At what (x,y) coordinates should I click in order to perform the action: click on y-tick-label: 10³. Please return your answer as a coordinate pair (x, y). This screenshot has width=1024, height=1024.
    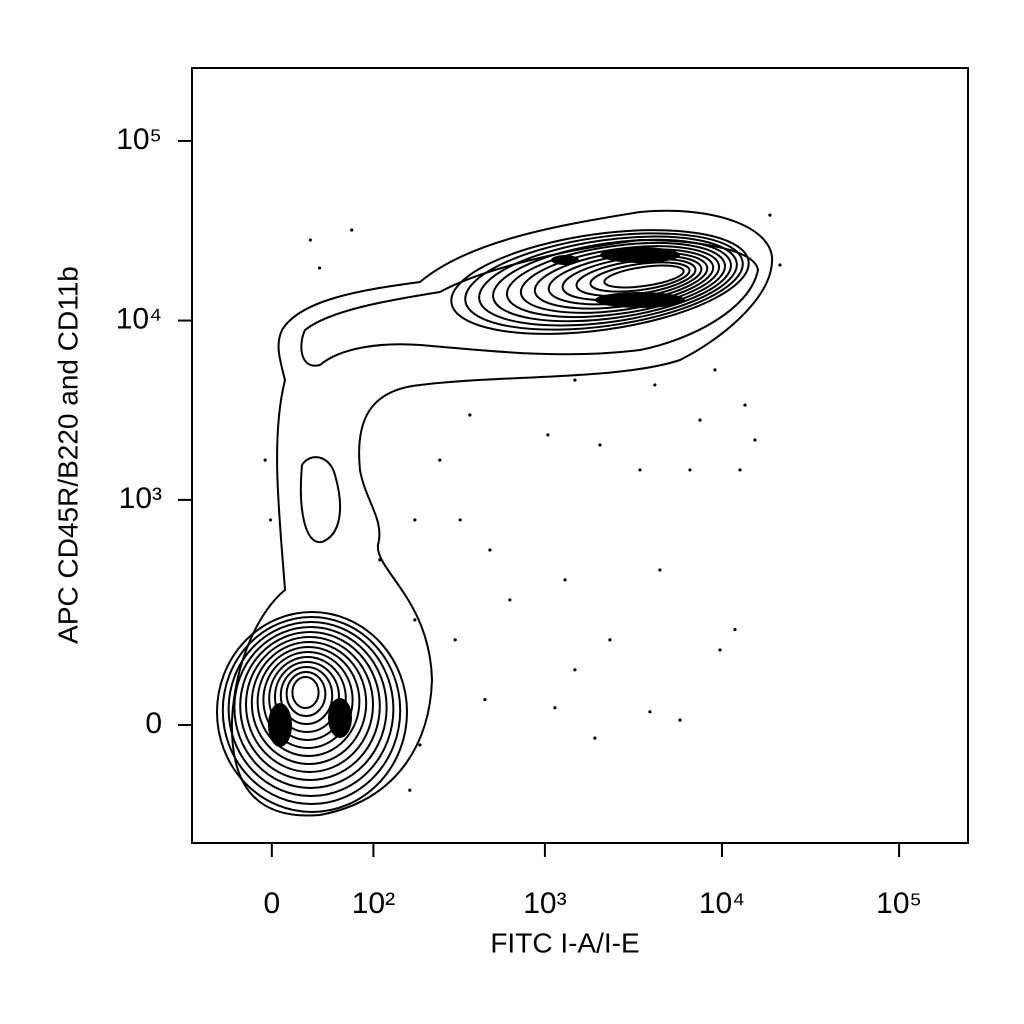
    Looking at the image, I should click on (140, 498).